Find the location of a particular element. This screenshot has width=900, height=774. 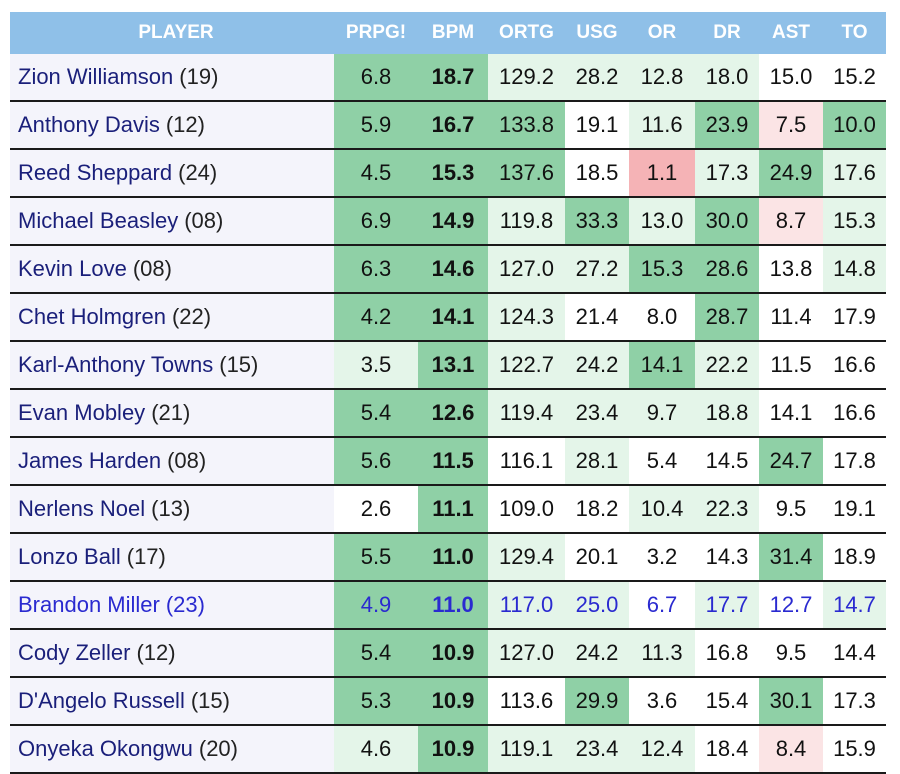

header-ortg: ORTG is located at coordinates (526, 32).